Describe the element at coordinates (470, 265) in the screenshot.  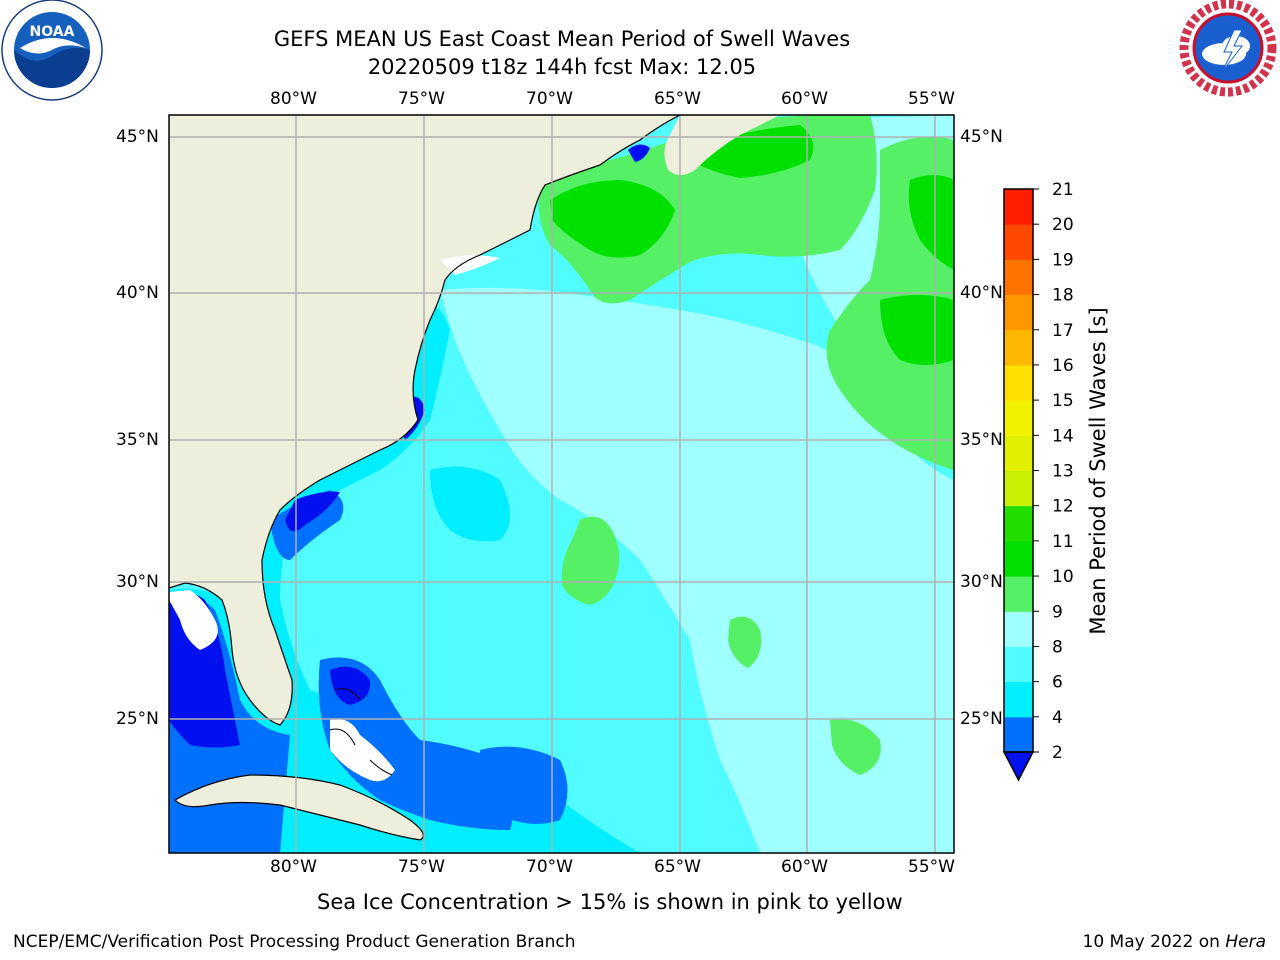
I see `no-data-coast` at that location.